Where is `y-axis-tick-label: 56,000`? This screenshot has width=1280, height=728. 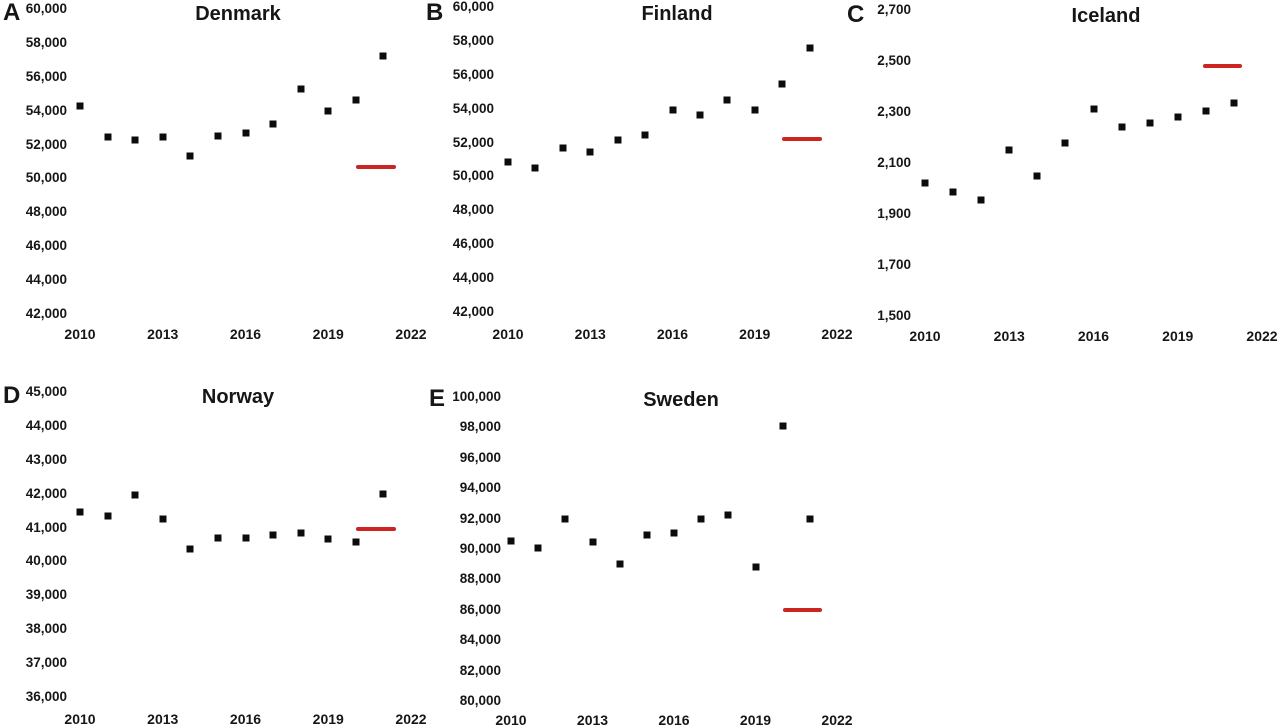
y-axis-tick-label: 56,000 is located at coordinates (473, 74).